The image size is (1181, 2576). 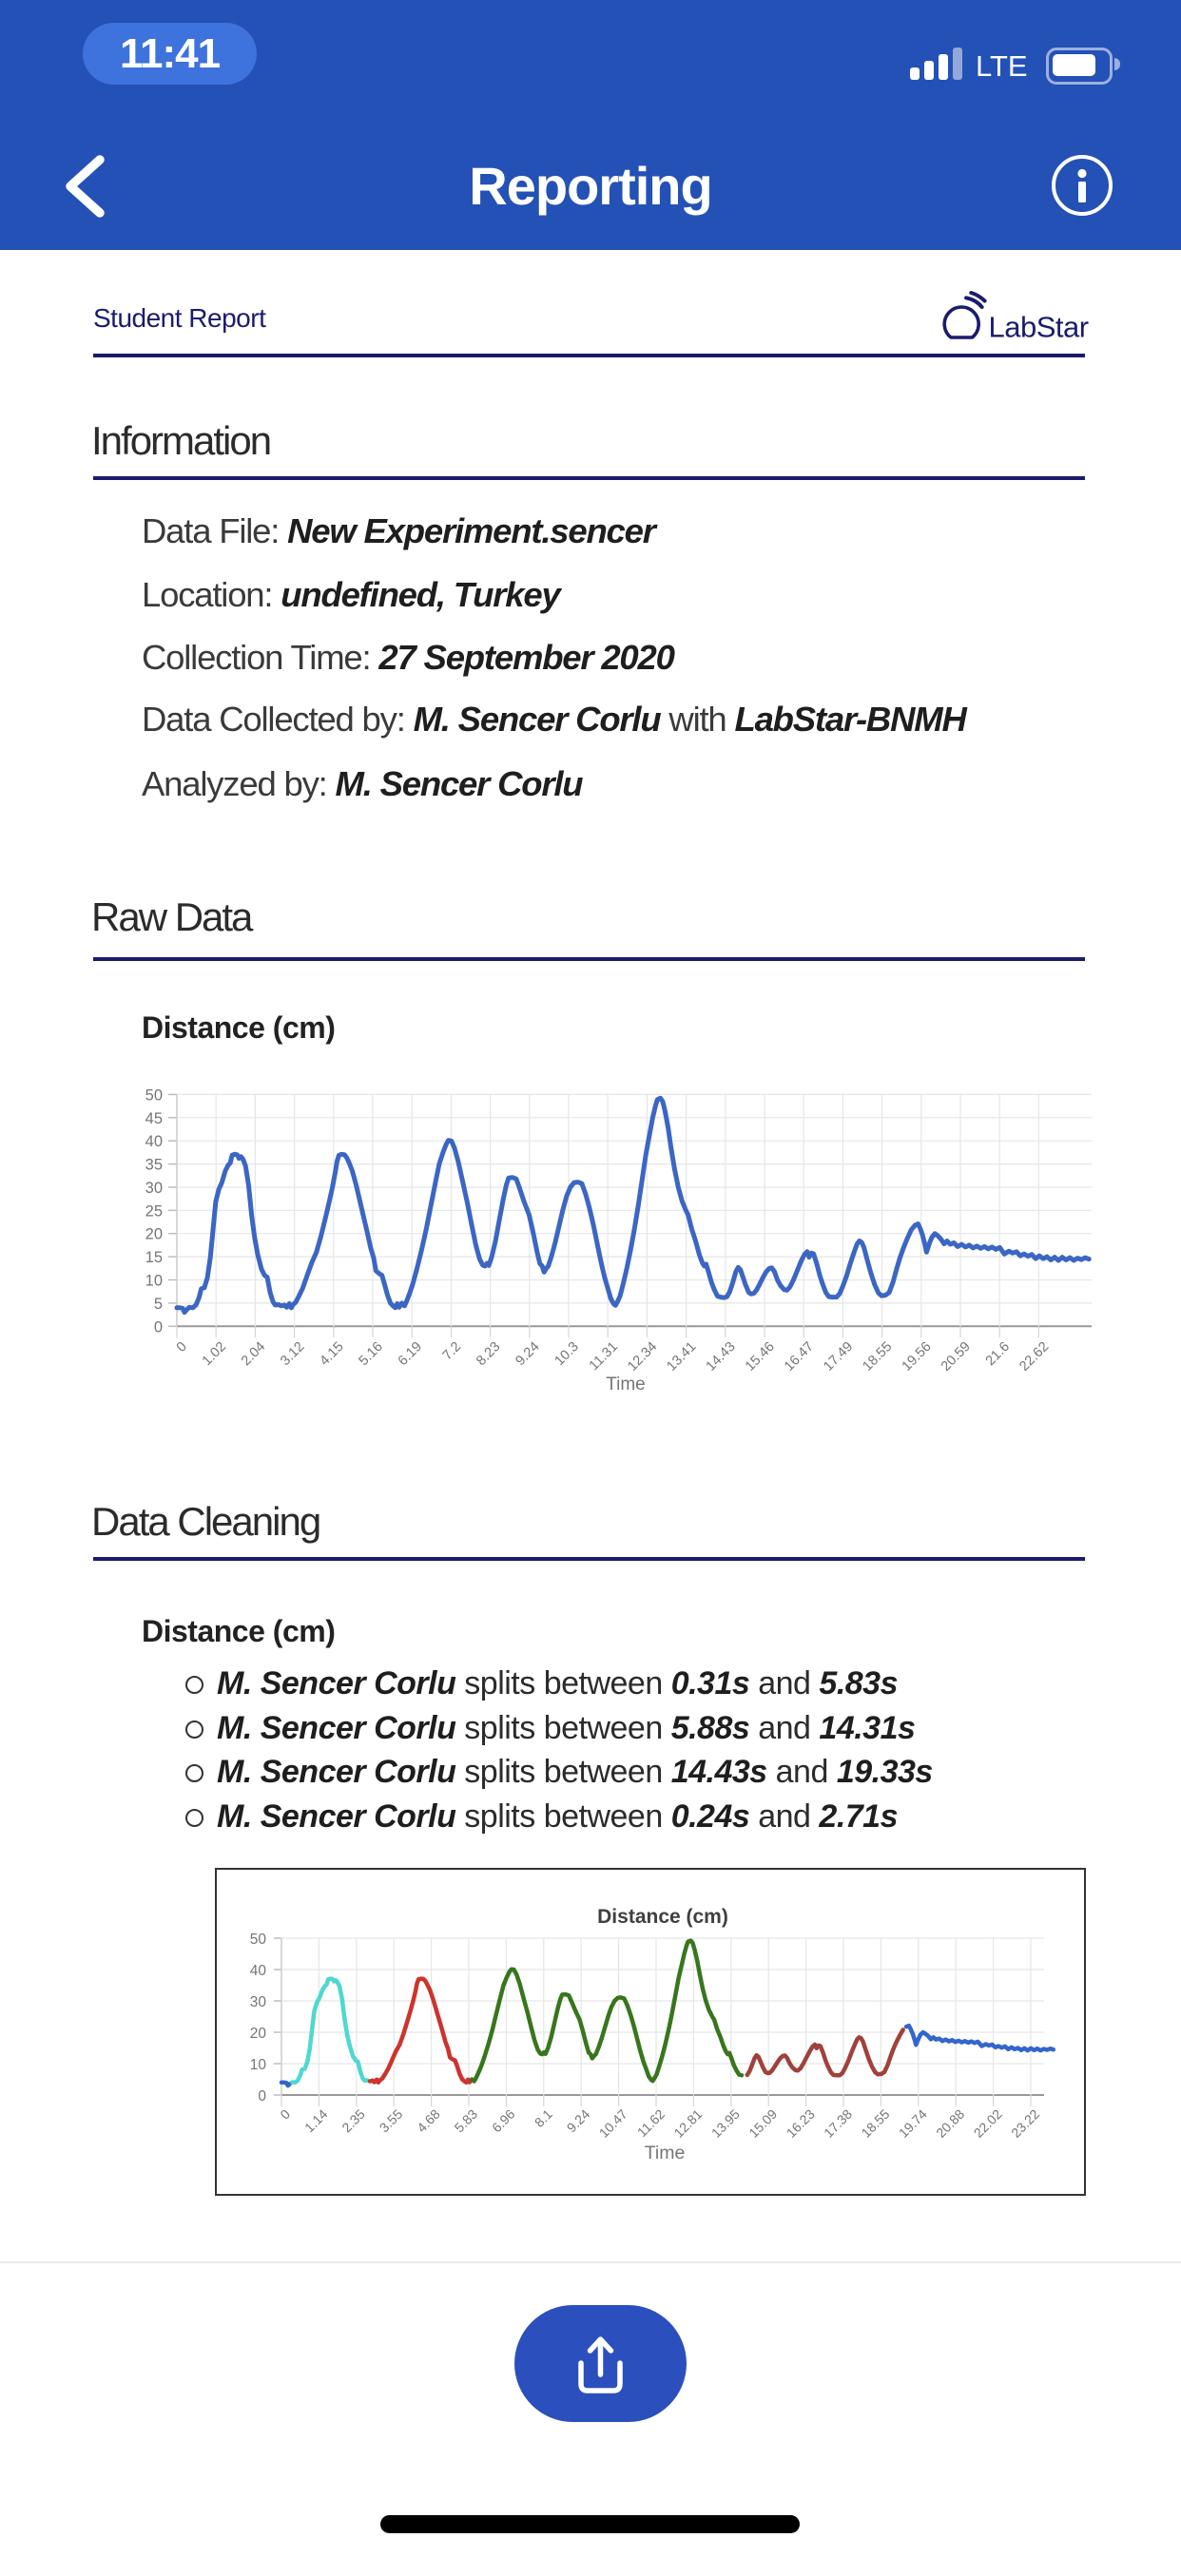 I want to click on svg-text: 5, so click(x=158, y=1305).